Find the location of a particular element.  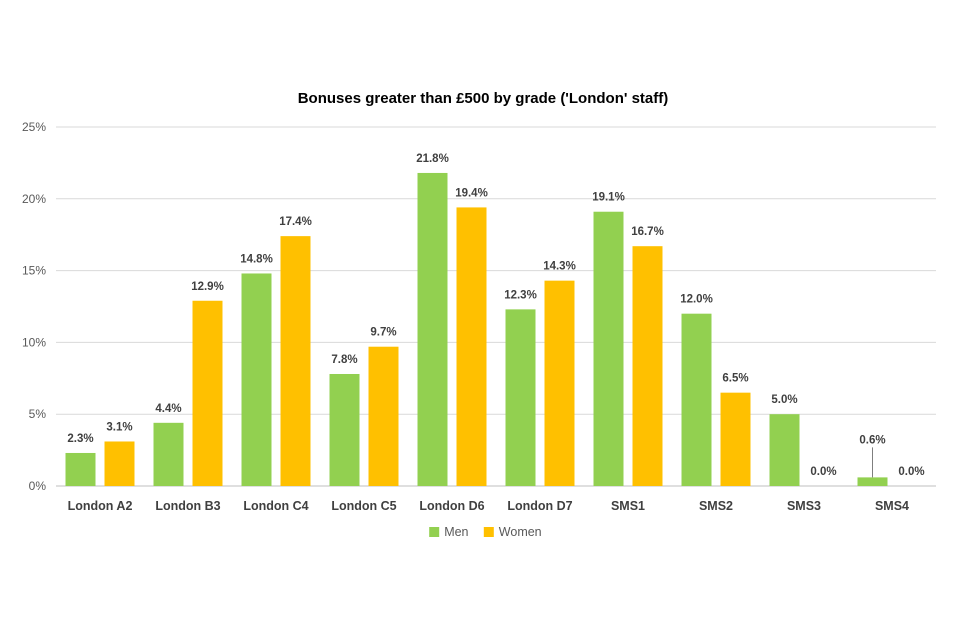

bar-men-london-c5 is located at coordinates (344, 429).